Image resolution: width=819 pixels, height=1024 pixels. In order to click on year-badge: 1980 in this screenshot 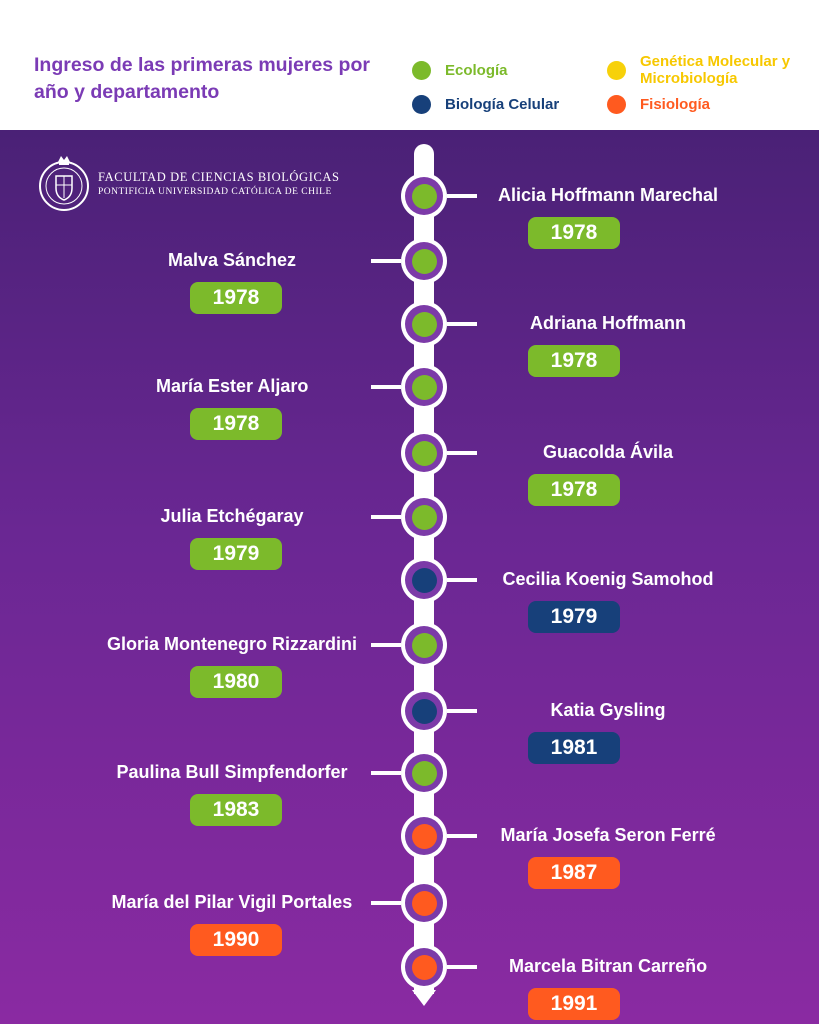, I will do `click(236, 682)`.